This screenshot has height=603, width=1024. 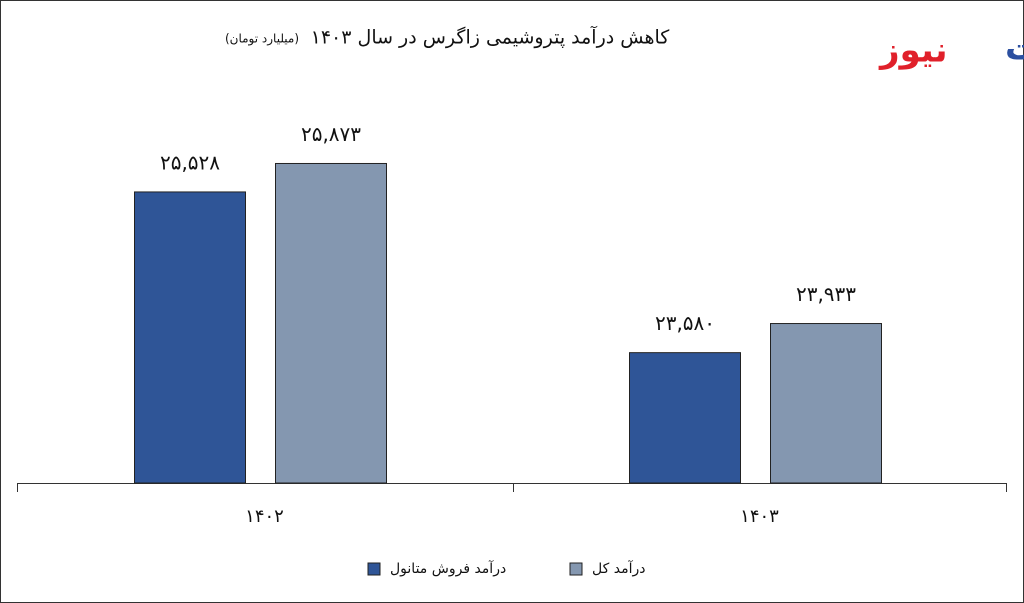 What do you see at coordinates (826, 294) in the screenshot?
I see `value-label: ۲۳,۹۳۳` at bounding box center [826, 294].